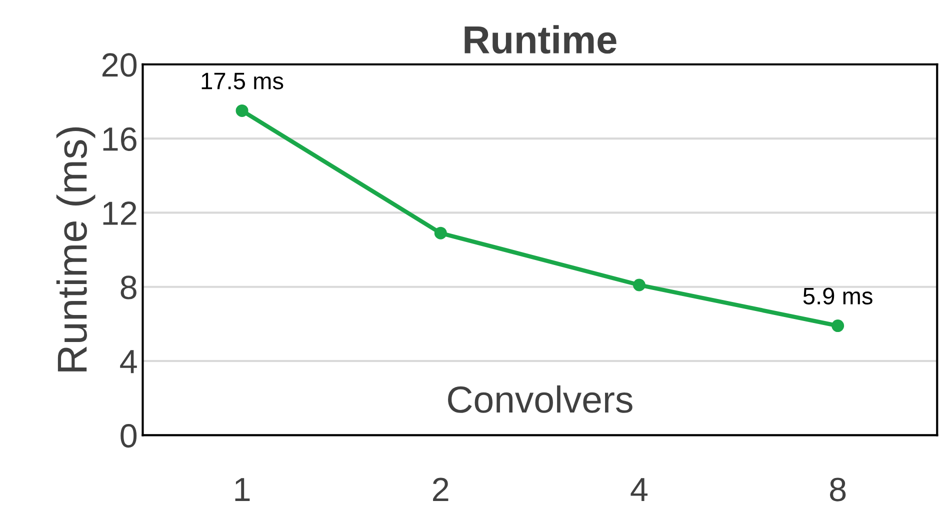  What do you see at coordinates (243, 81) in the screenshot?
I see `data-label: 17.5 ms` at bounding box center [243, 81].